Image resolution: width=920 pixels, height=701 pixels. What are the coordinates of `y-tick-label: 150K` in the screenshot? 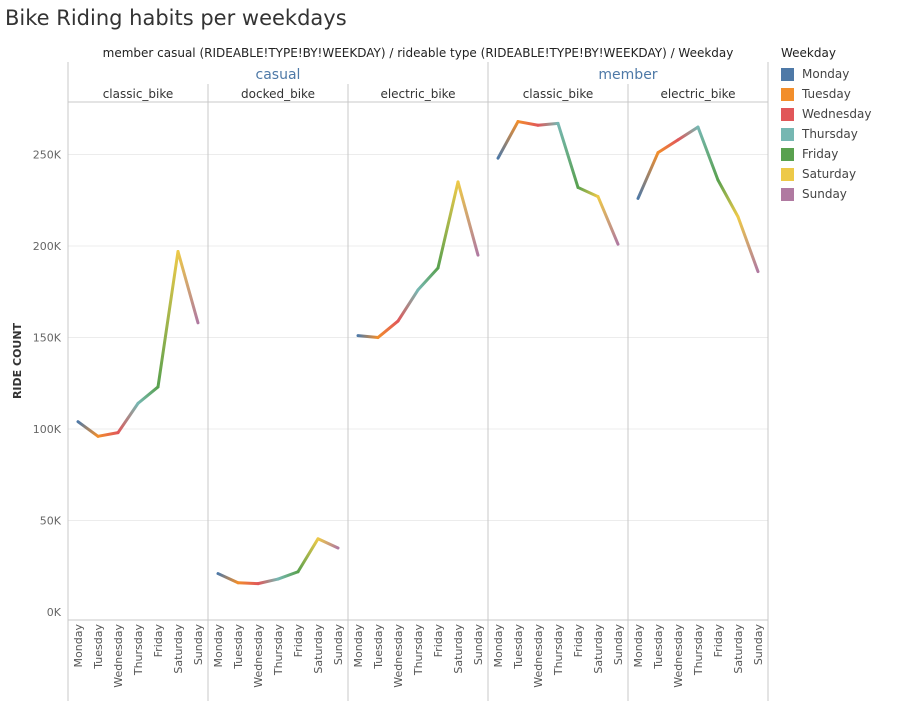 It's located at (47, 338).